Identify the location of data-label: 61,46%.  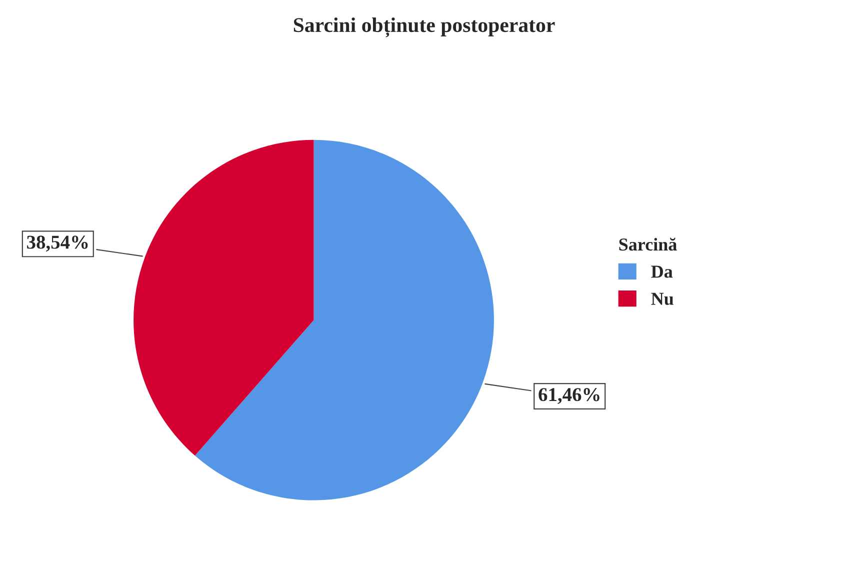
(569, 396).